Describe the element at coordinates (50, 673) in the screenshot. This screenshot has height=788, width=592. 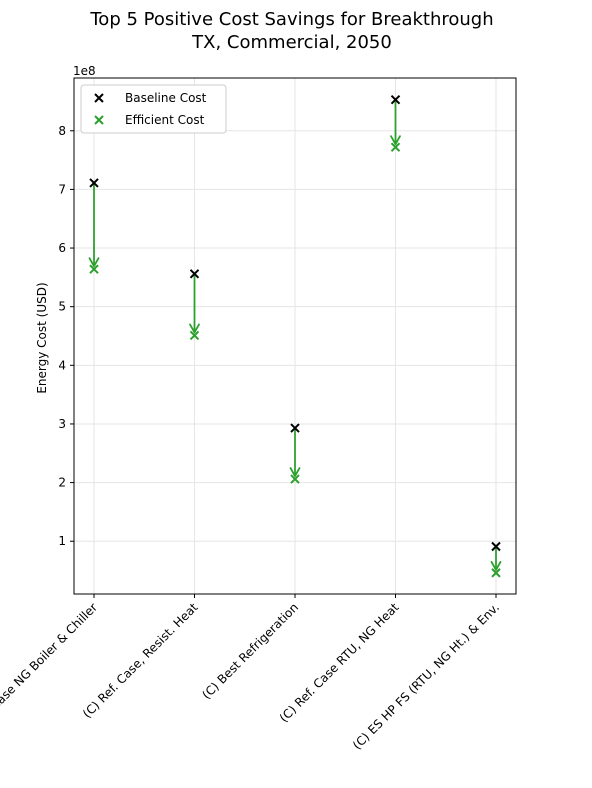
I see `x-tick-label: (C) Ref. Case NG Boiler & Chiller` at that location.